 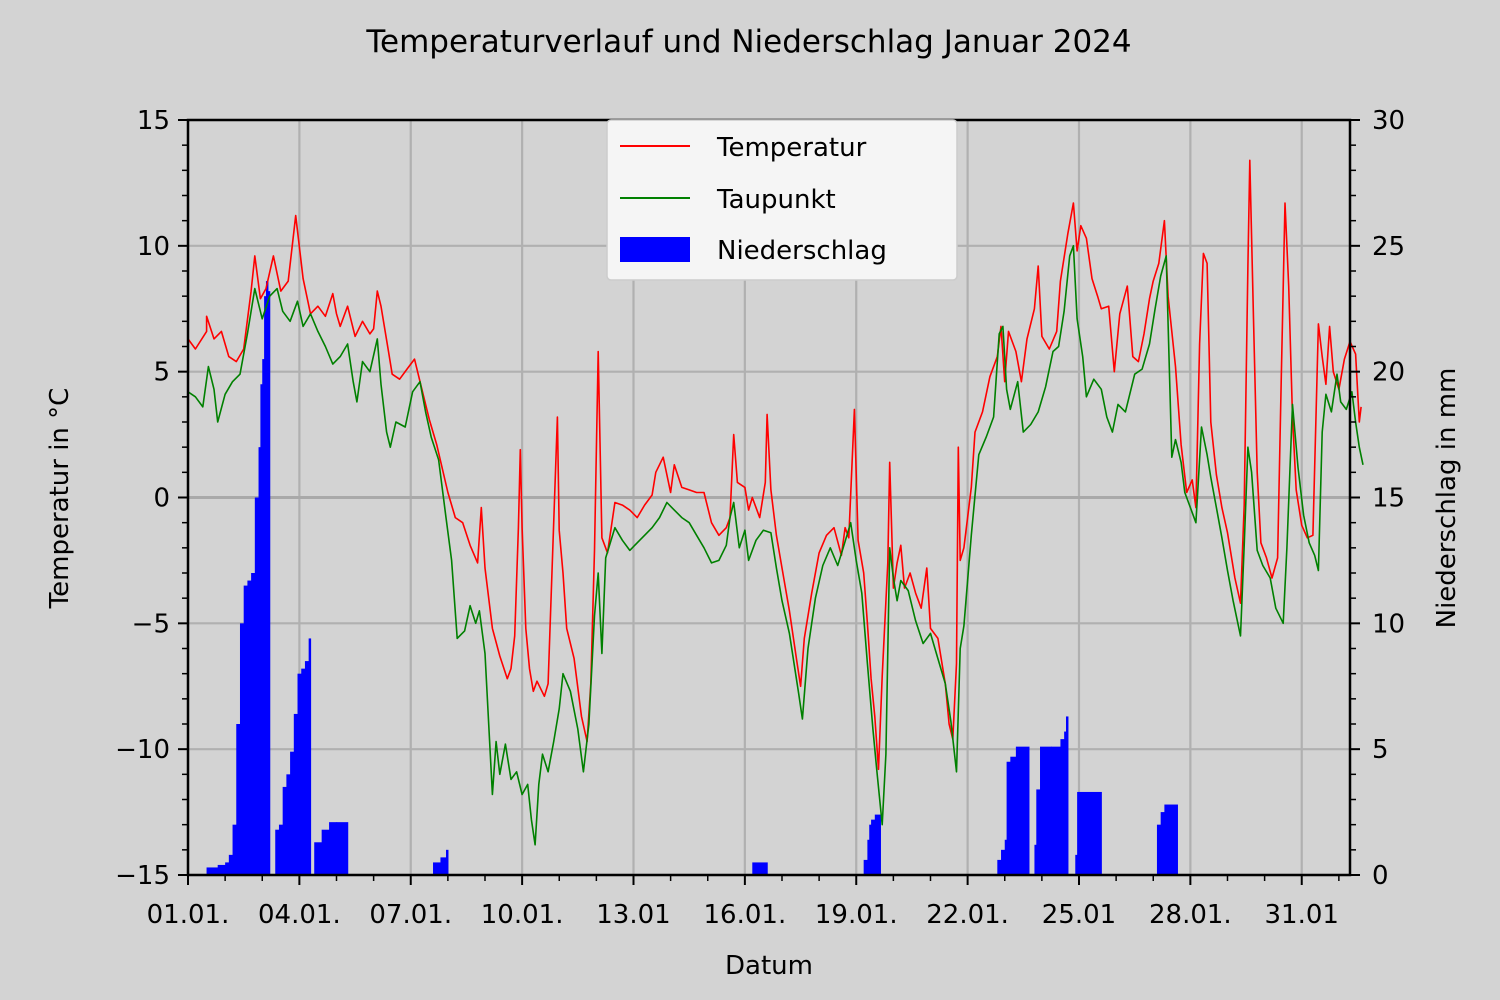 I want to click on y-tick-label-right: 10, so click(x=1388, y=624).